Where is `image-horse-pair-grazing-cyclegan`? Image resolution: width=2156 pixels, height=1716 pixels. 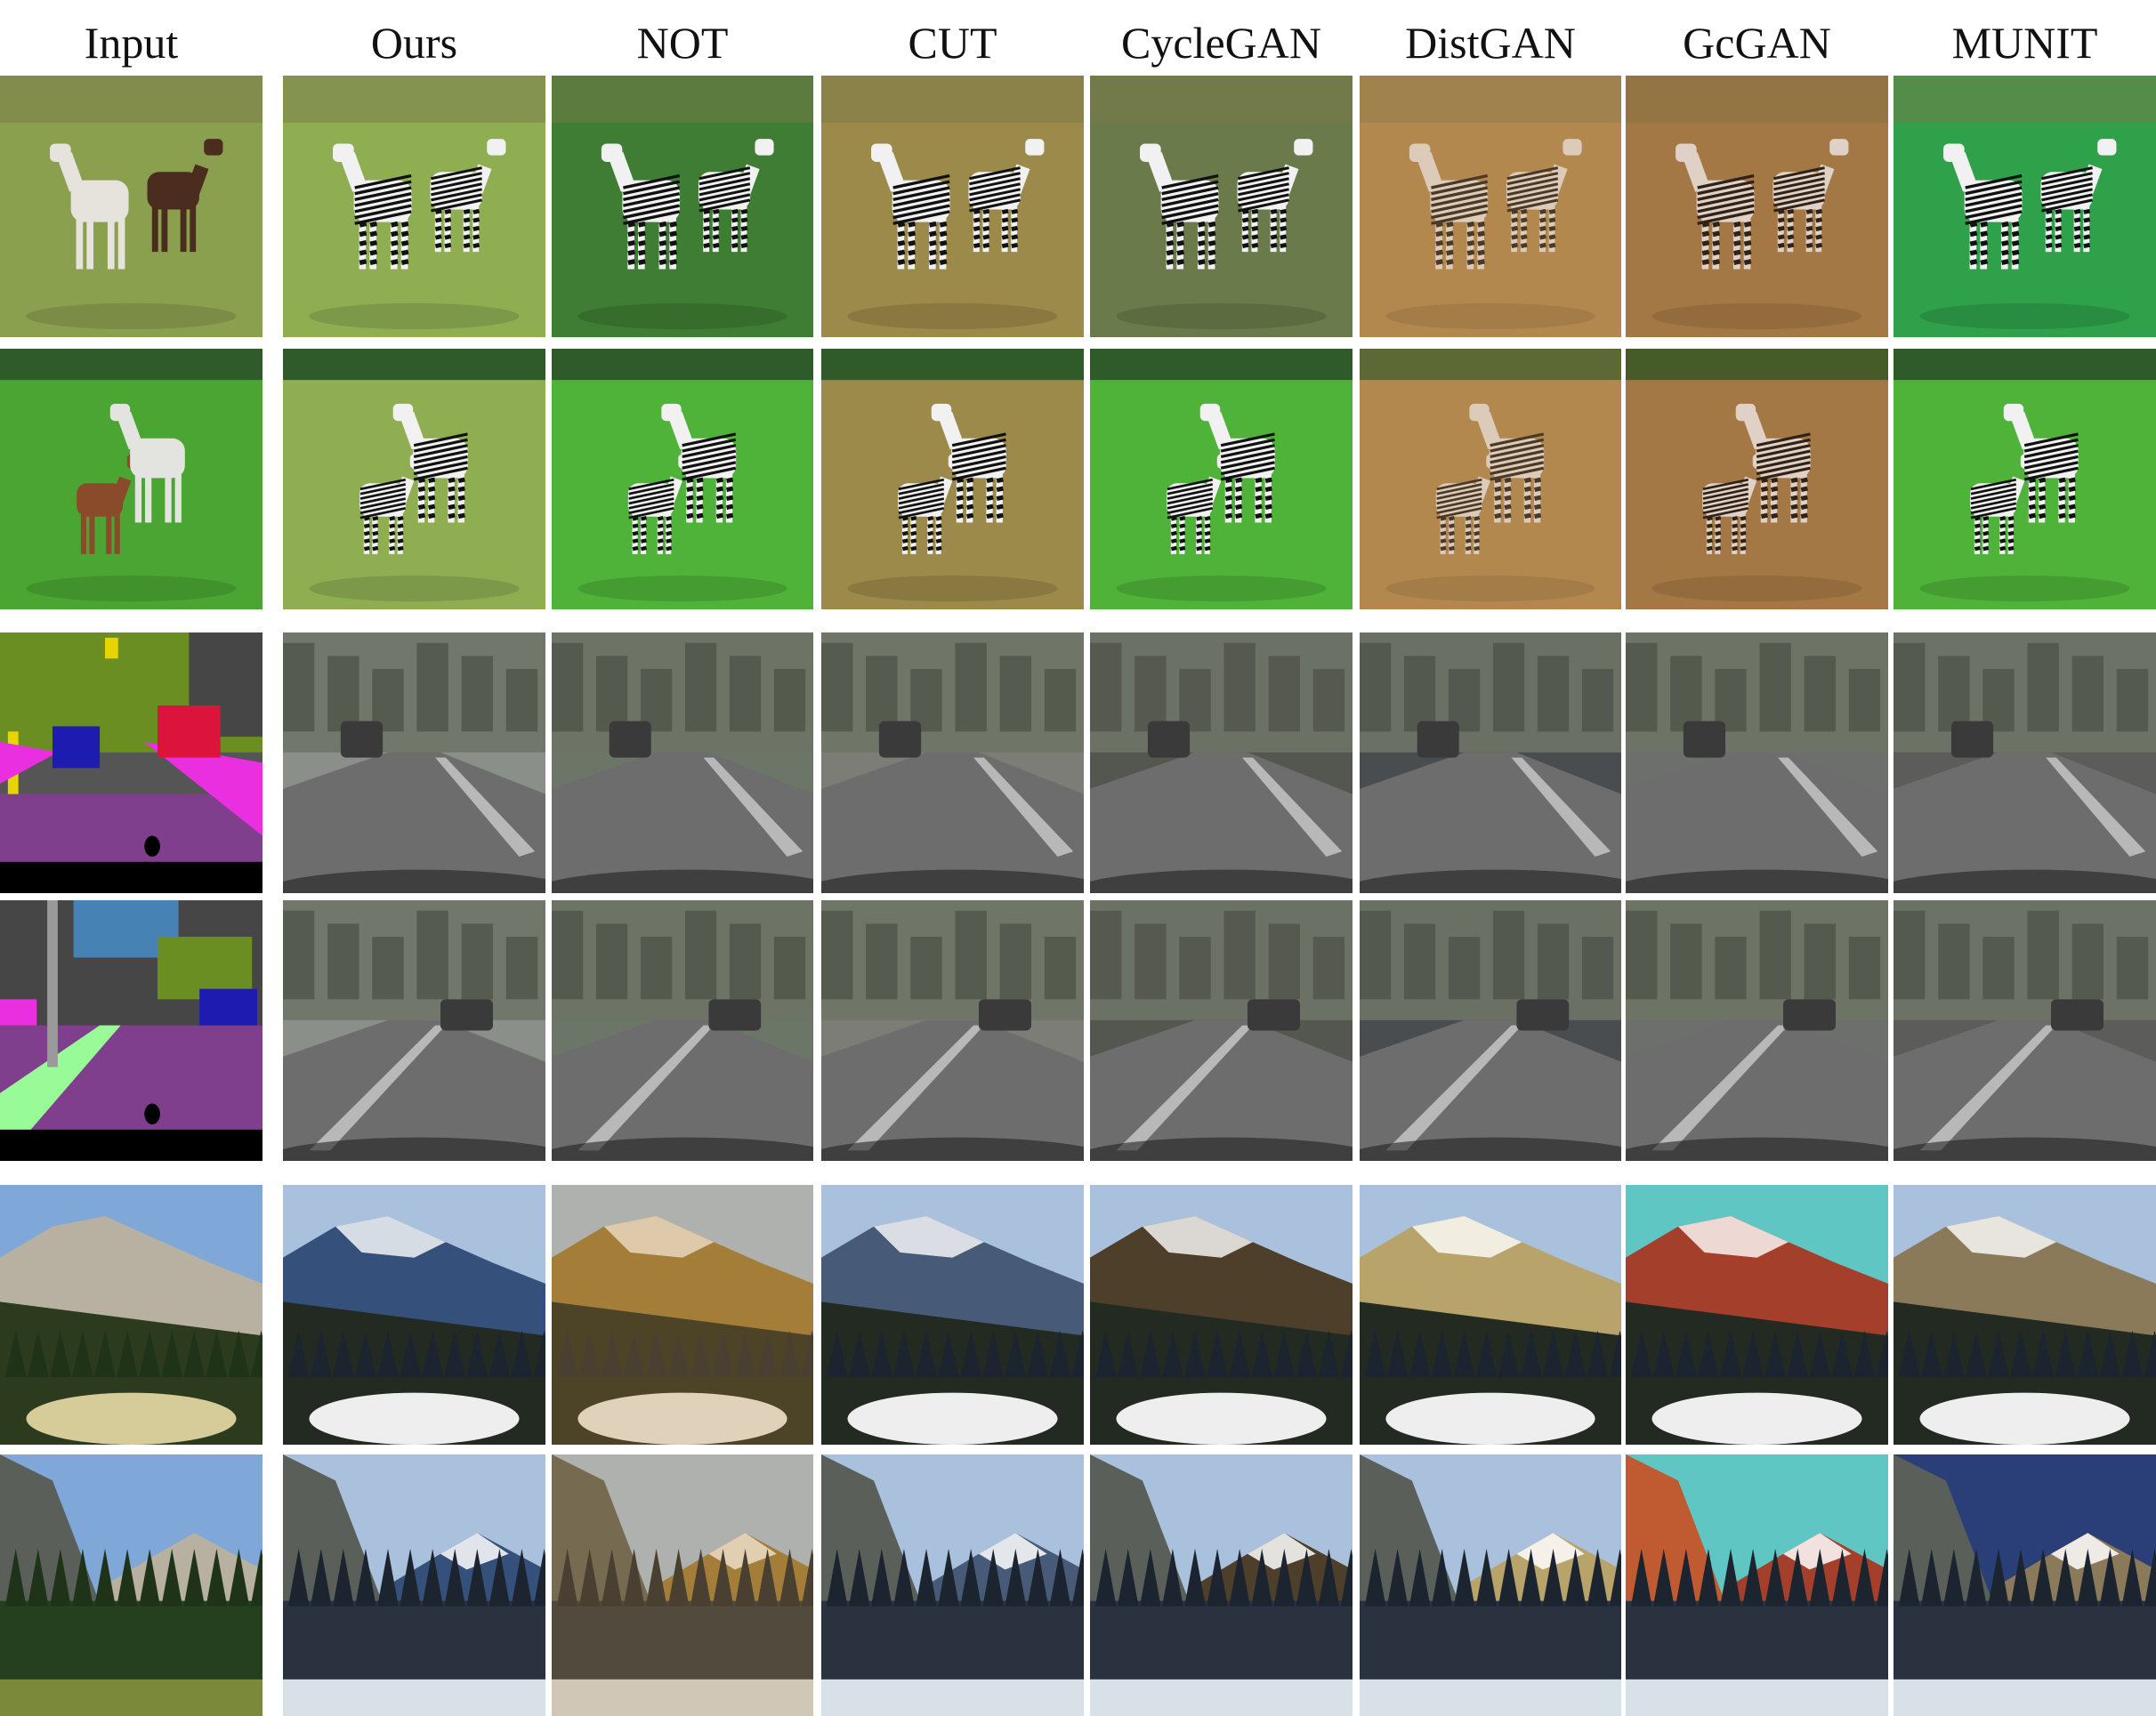 image-horse-pair-grazing-cyclegan is located at coordinates (1222, 207).